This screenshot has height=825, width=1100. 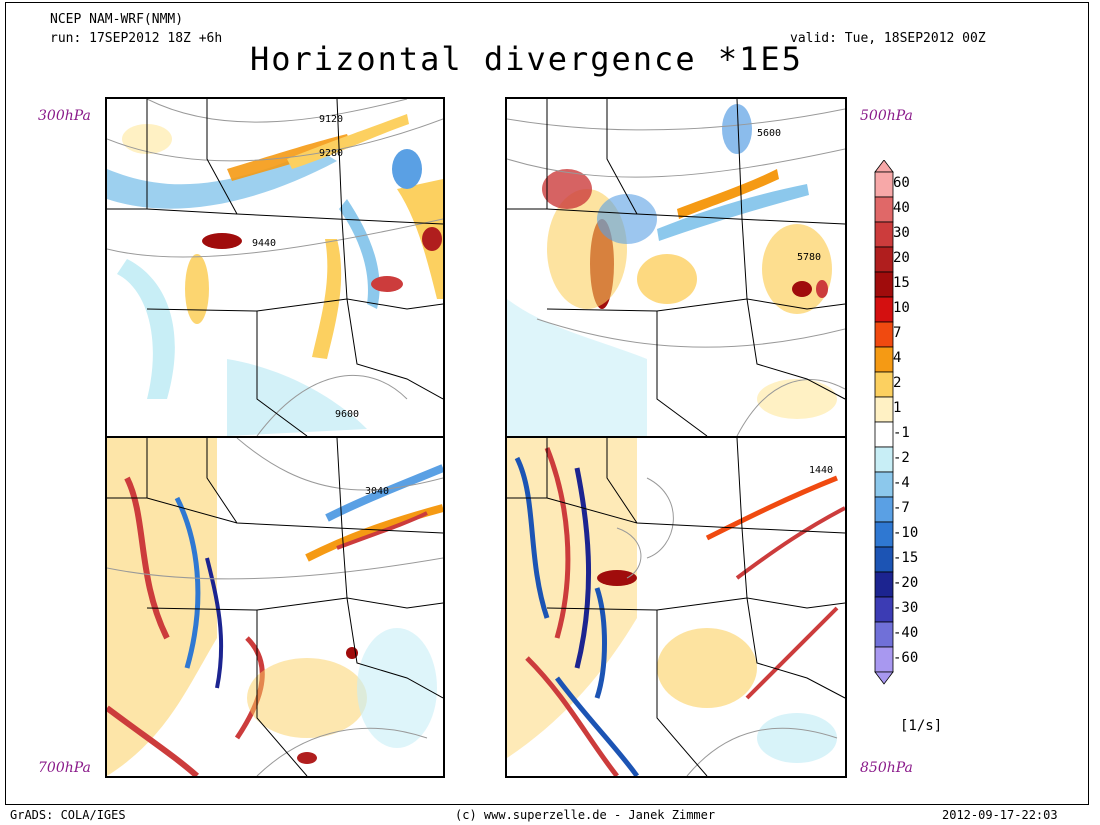 What do you see at coordinates (884, 678) in the screenshot?
I see `colorbar-arrow-bottom` at bounding box center [884, 678].